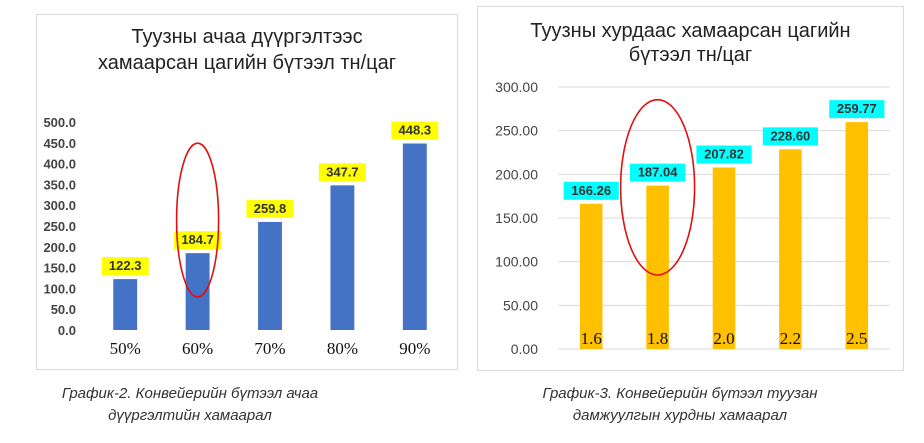  Describe the element at coordinates (516, 174) in the screenshot. I see `y-tick-label: 200.00` at that location.